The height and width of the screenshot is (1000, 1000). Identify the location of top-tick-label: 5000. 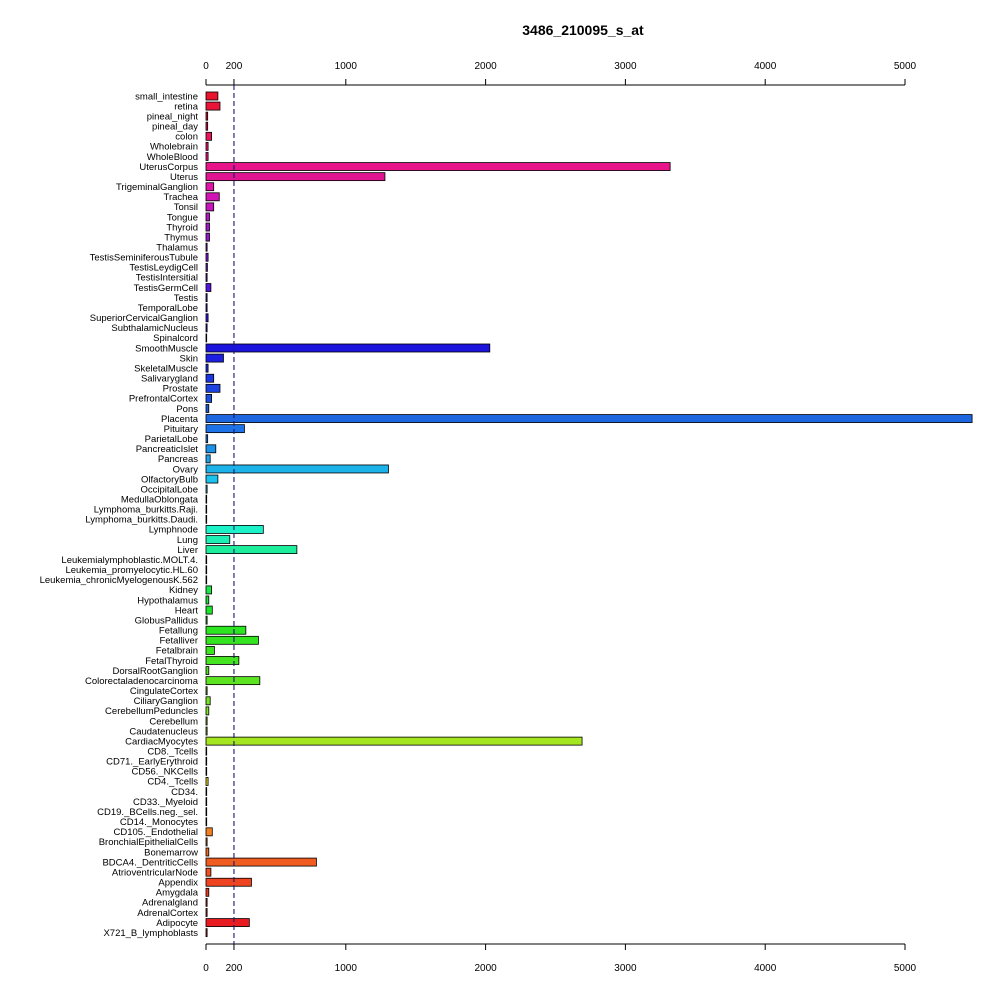
(905, 66).